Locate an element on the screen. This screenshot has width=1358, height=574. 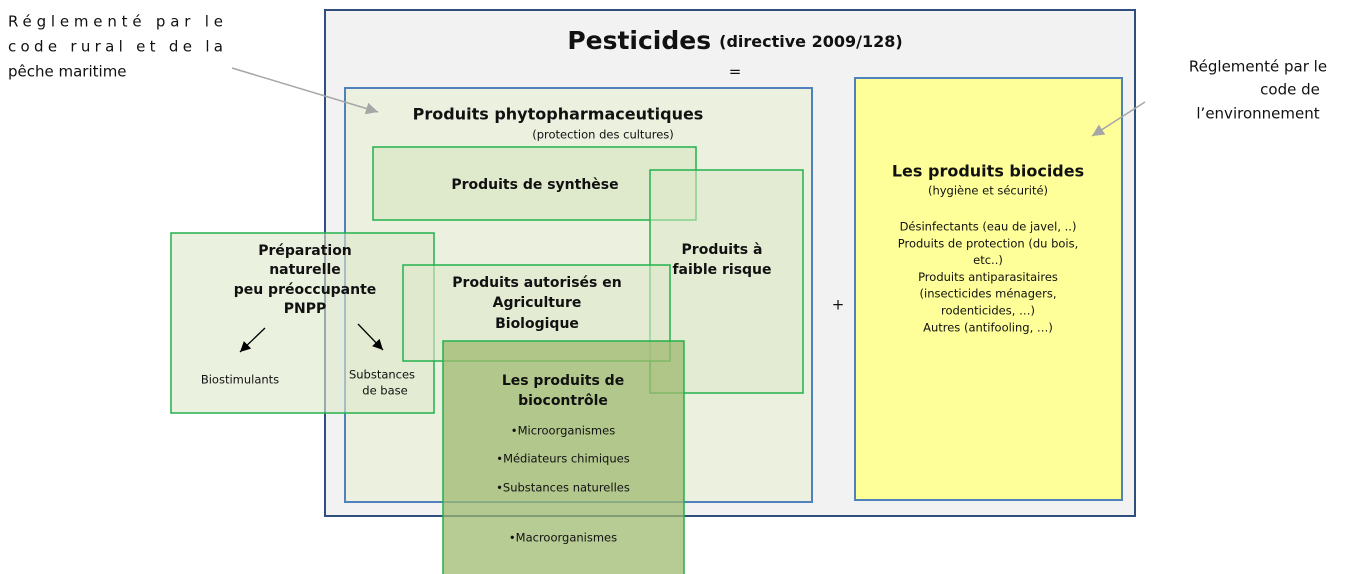
title: Pesticides (directive 2009/128) is located at coordinates (734, 40).